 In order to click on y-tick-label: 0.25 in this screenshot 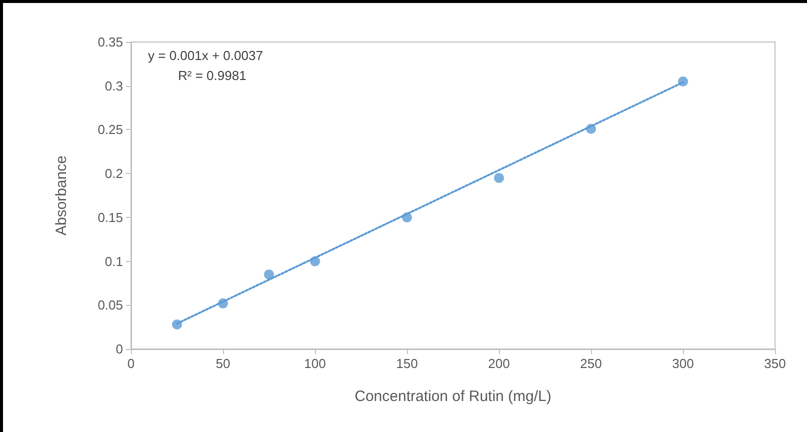, I will do `click(110, 130)`.